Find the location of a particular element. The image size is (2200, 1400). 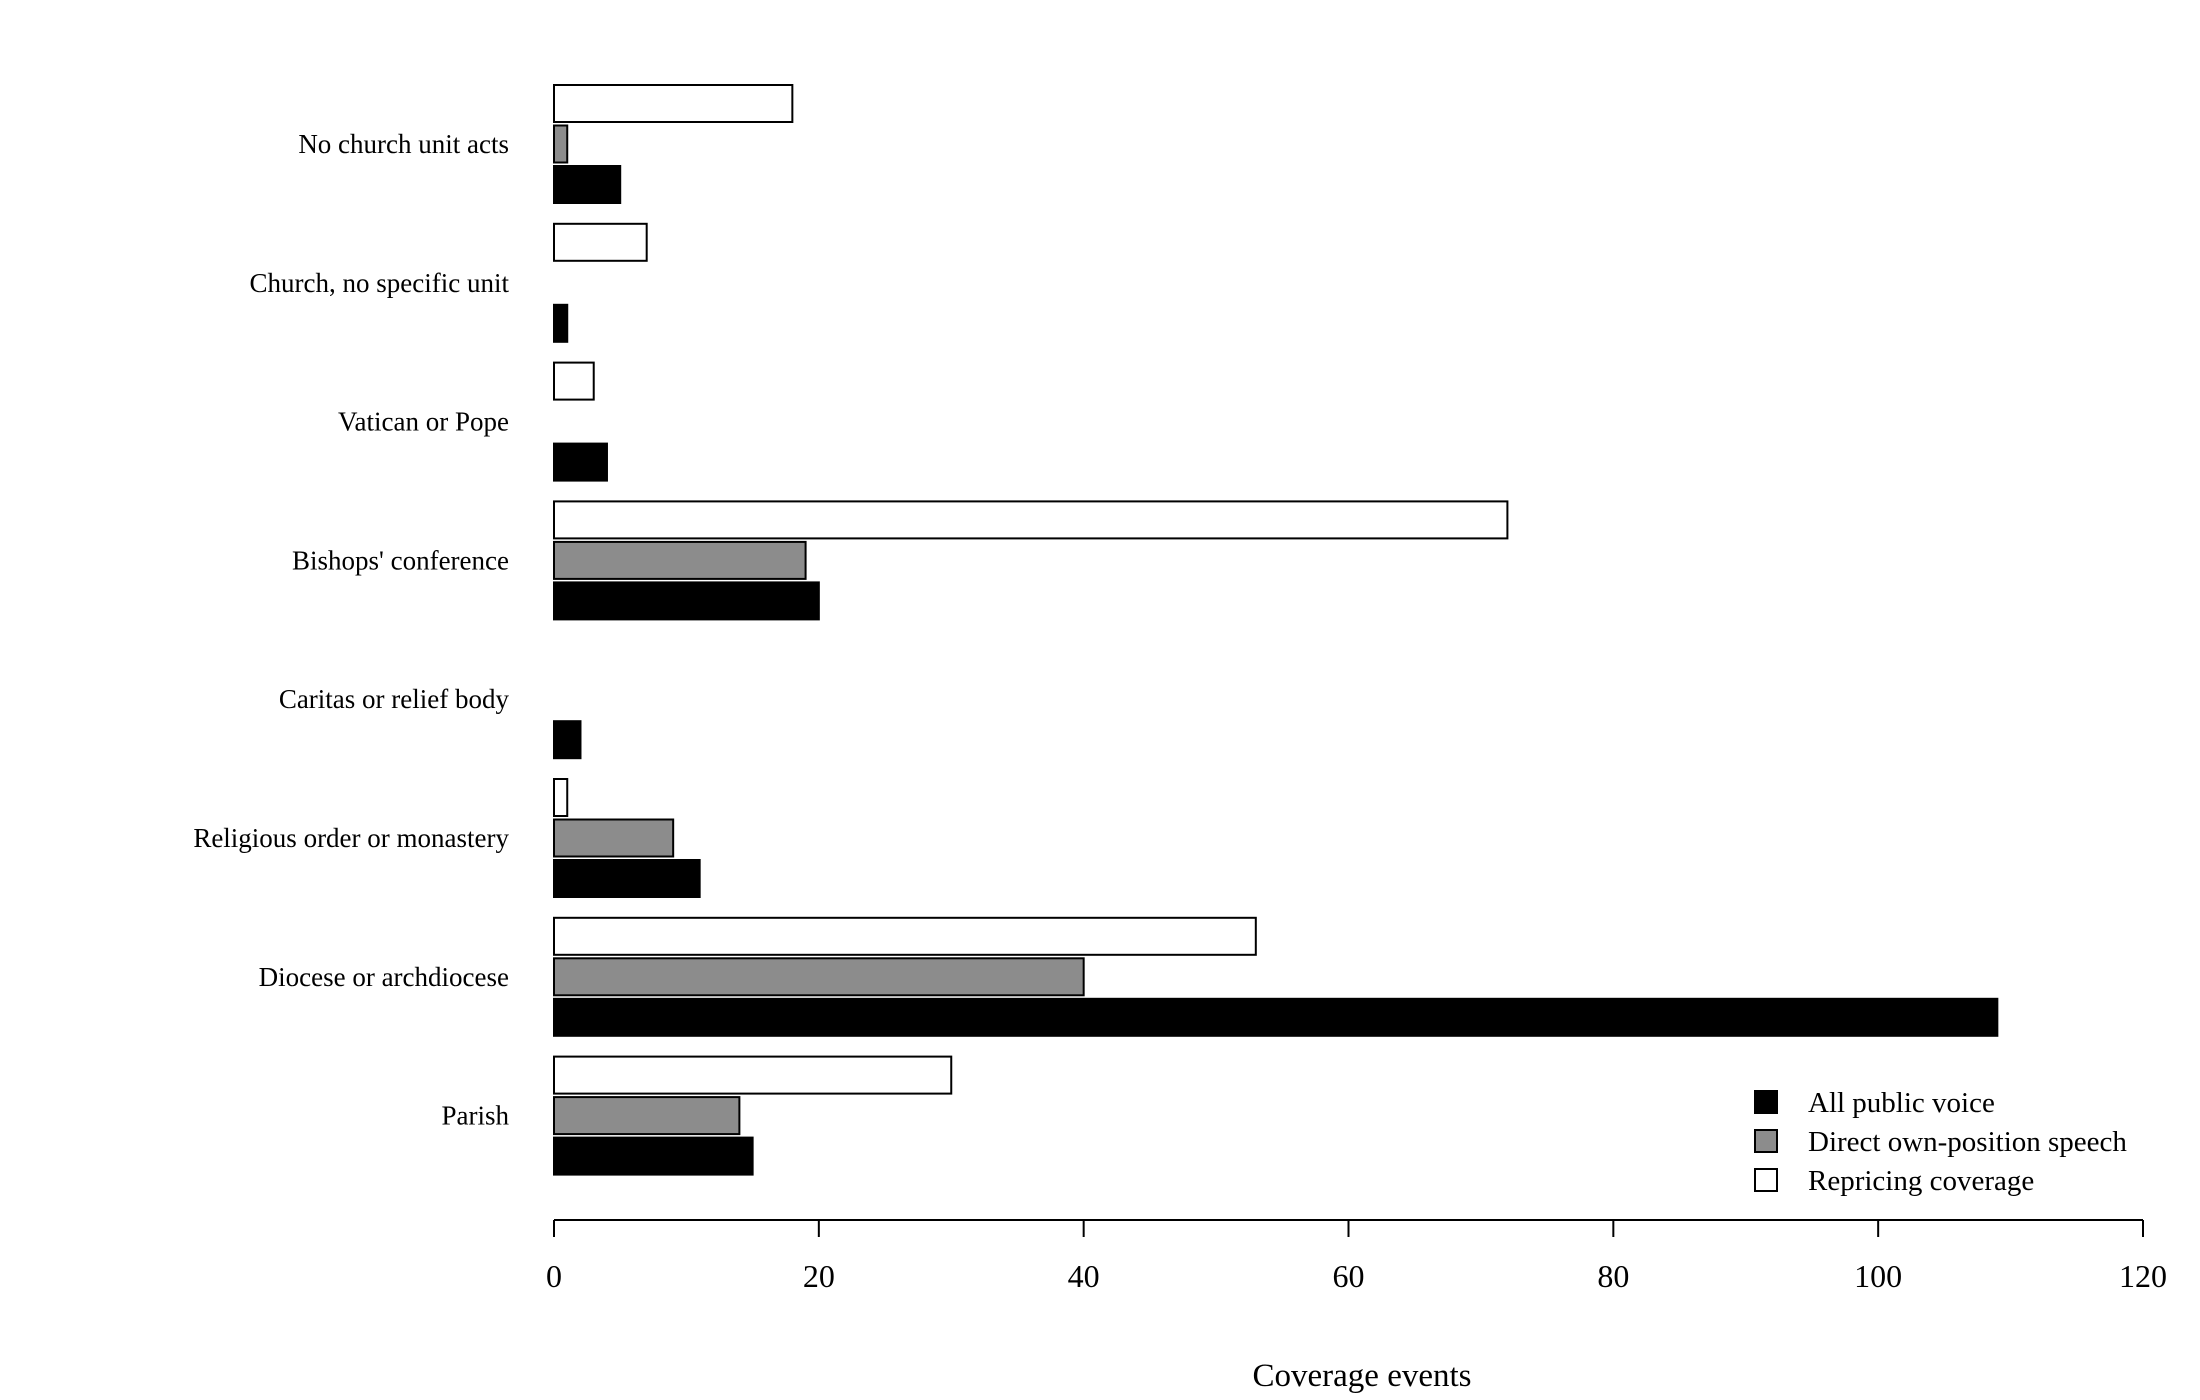

x-tick-label: 0 is located at coordinates (554, 1276).